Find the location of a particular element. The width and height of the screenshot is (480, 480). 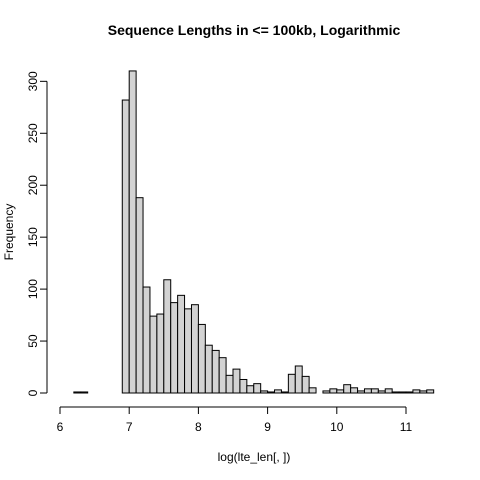

x-tick-label: 8 is located at coordinates (198, 427).